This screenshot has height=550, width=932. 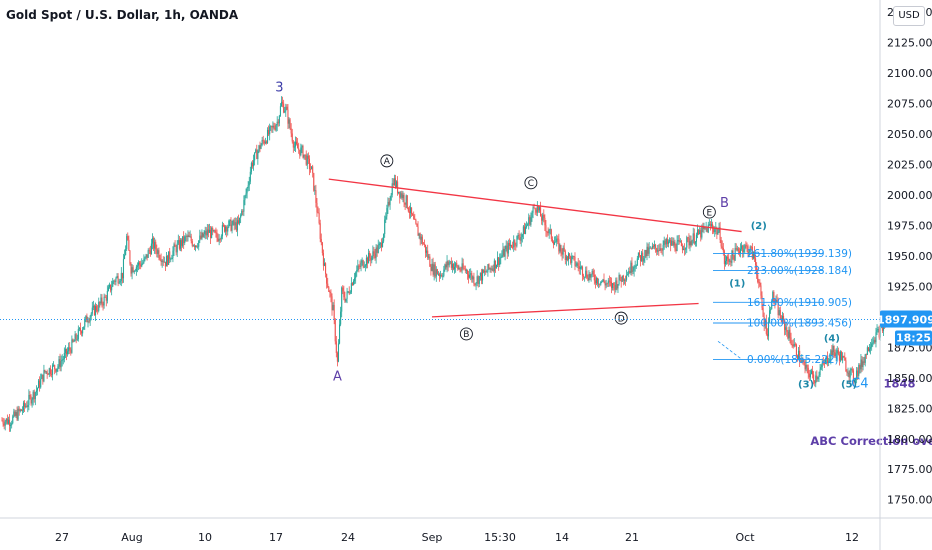 What do you see at coordinates (759, 226) in the screenshot?
I see `sub-wave-label: (2)` at bounding box center [759, 226].